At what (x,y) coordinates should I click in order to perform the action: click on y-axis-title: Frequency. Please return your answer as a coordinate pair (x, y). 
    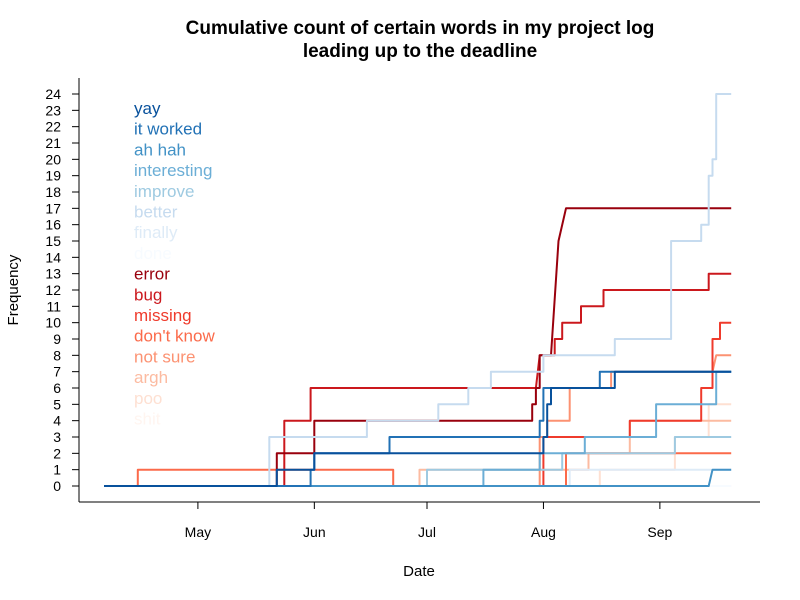
    Looking at the image, I should click on (13, 289).